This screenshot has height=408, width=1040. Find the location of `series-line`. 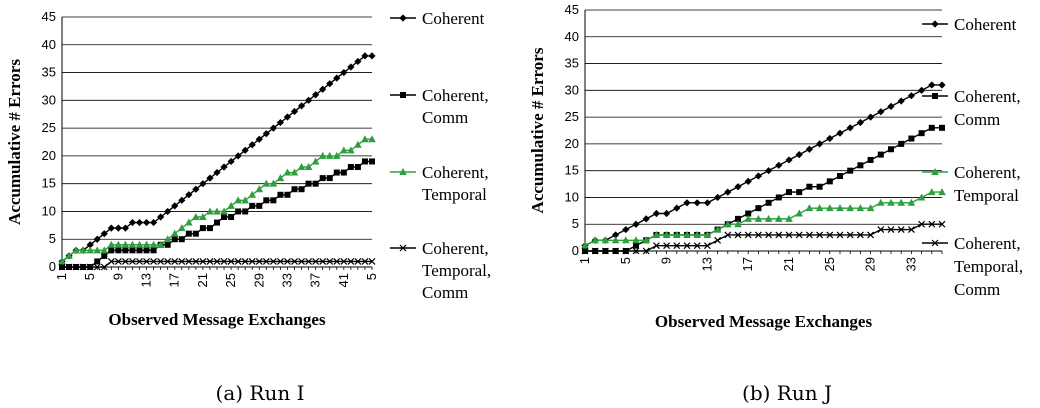

series-line is located at coordinates (763, 219).